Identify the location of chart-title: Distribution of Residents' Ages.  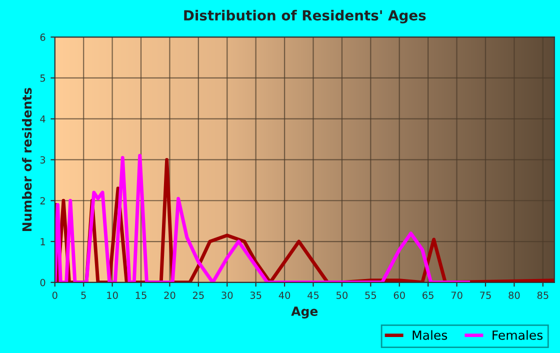
(305, 17).